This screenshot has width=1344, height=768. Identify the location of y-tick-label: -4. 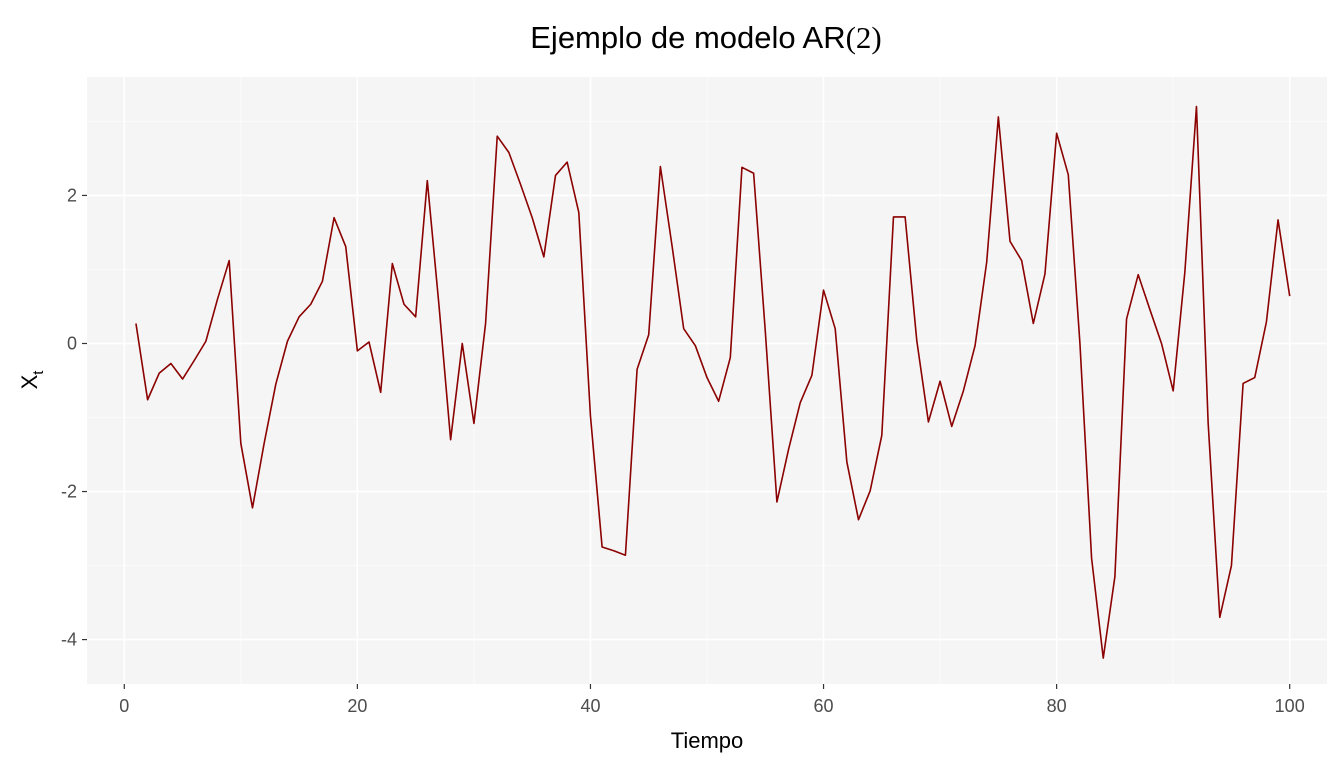
(69, 640).